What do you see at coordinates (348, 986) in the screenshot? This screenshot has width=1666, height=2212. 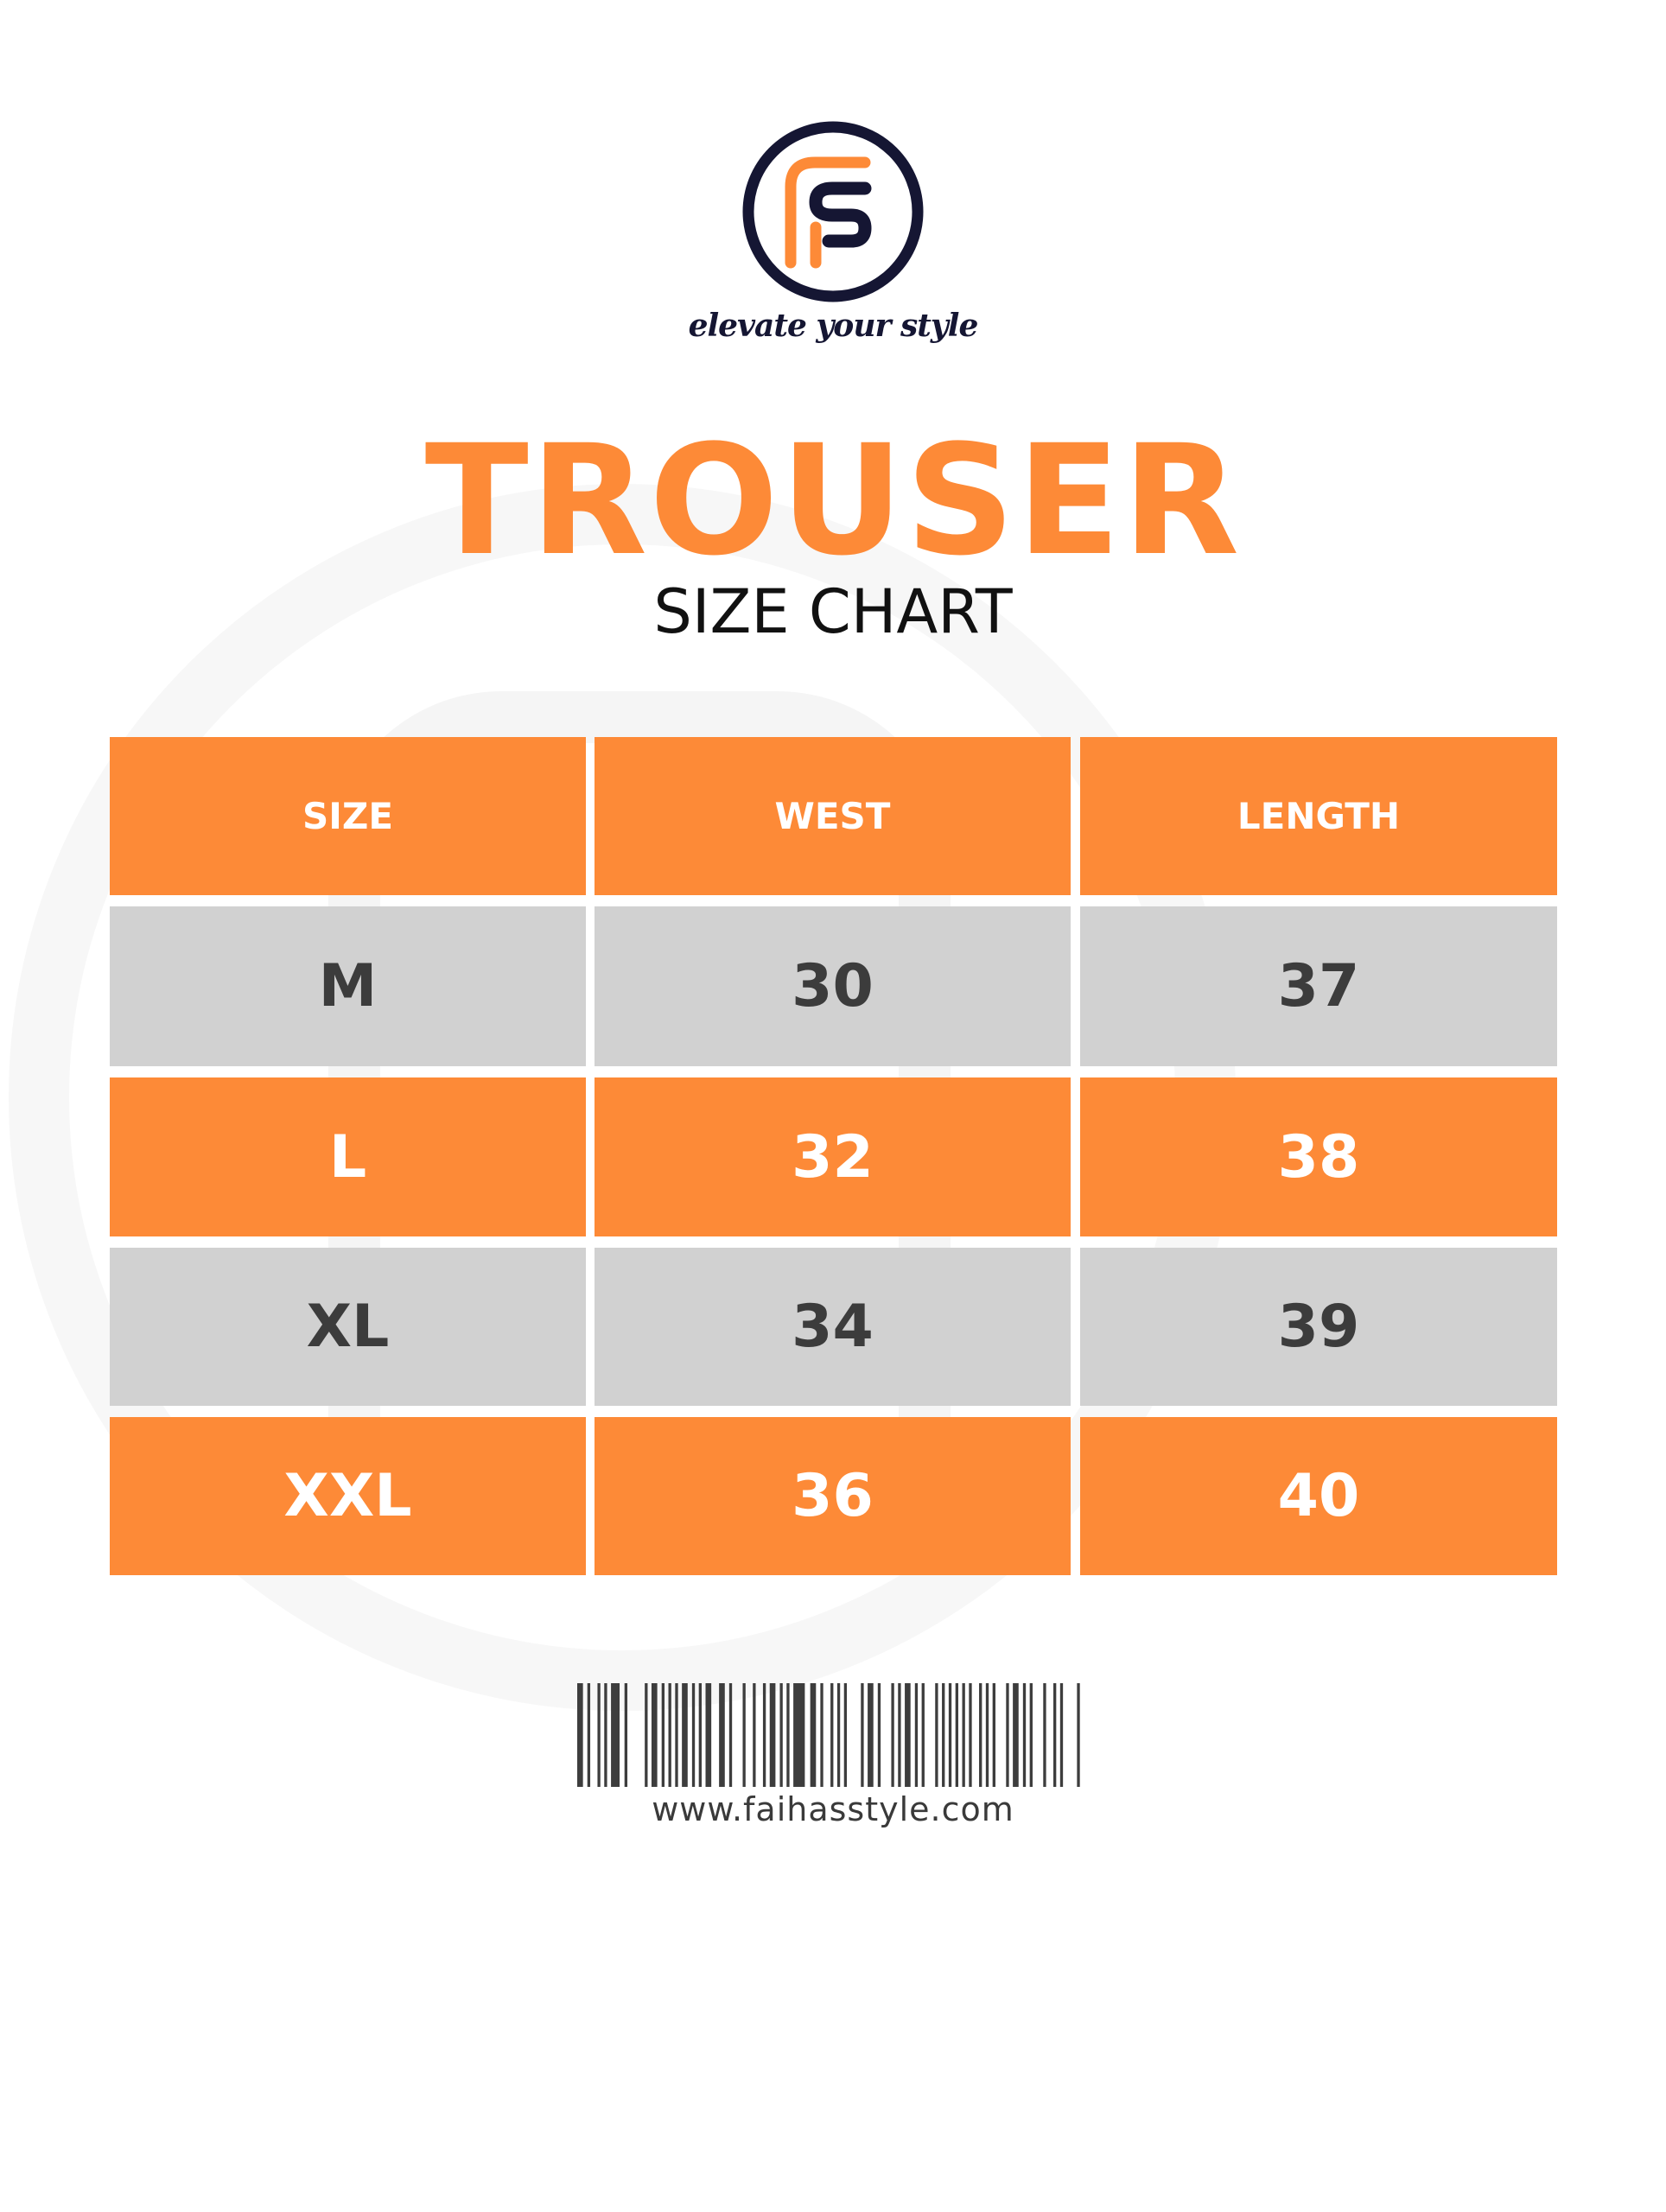 I see `cell-size: M` at bounding box center [348, 986].